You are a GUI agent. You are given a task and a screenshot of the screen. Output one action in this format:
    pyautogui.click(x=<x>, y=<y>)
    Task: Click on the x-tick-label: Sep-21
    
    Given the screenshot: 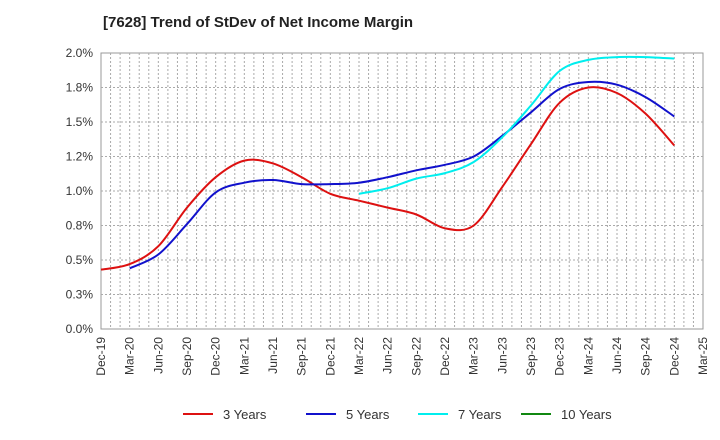 What is the action you would take?
    pyautogui.click(x=302, y=356)
    